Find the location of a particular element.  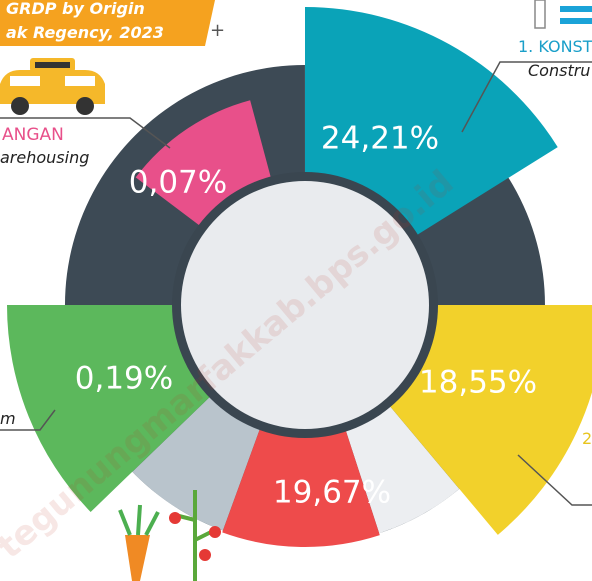

segment-value: 19,67% is located at coordinates (332, 493).